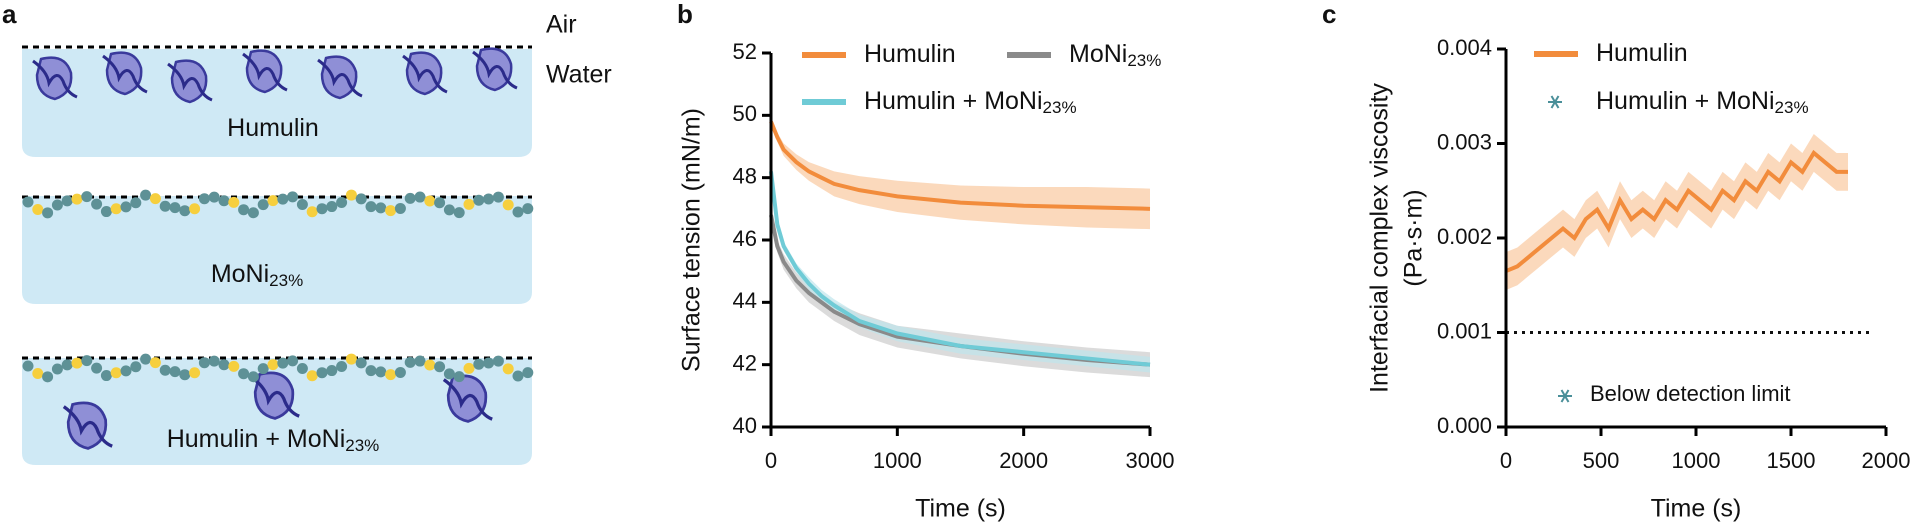 Image resolution: width=1920 pixels, height=529 pixels. What do you see at coordinates (256, 439) in the screenshot?
I see `panel-a-label-main: Humulin + MoNi` at bounding box center [256, 439].